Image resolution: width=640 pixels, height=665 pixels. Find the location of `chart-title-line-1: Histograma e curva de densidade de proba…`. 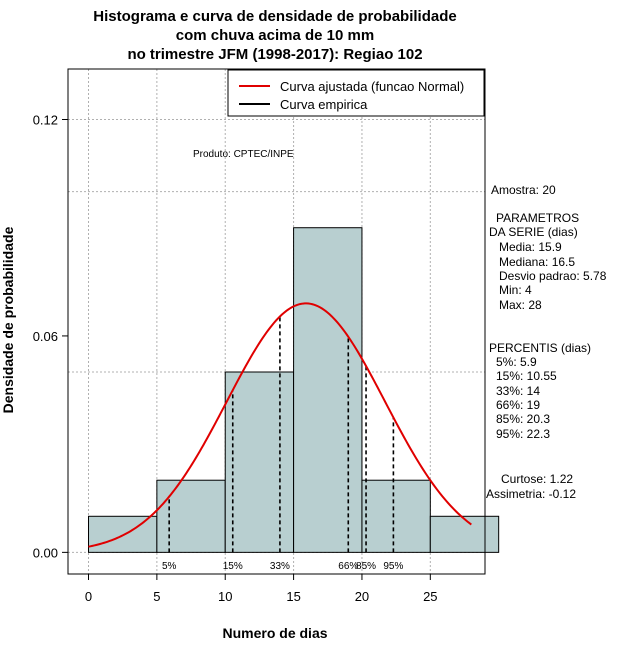

chart-title-line-1: Histograma e curva de densidade de proba… is located at coordinates (274, 16).